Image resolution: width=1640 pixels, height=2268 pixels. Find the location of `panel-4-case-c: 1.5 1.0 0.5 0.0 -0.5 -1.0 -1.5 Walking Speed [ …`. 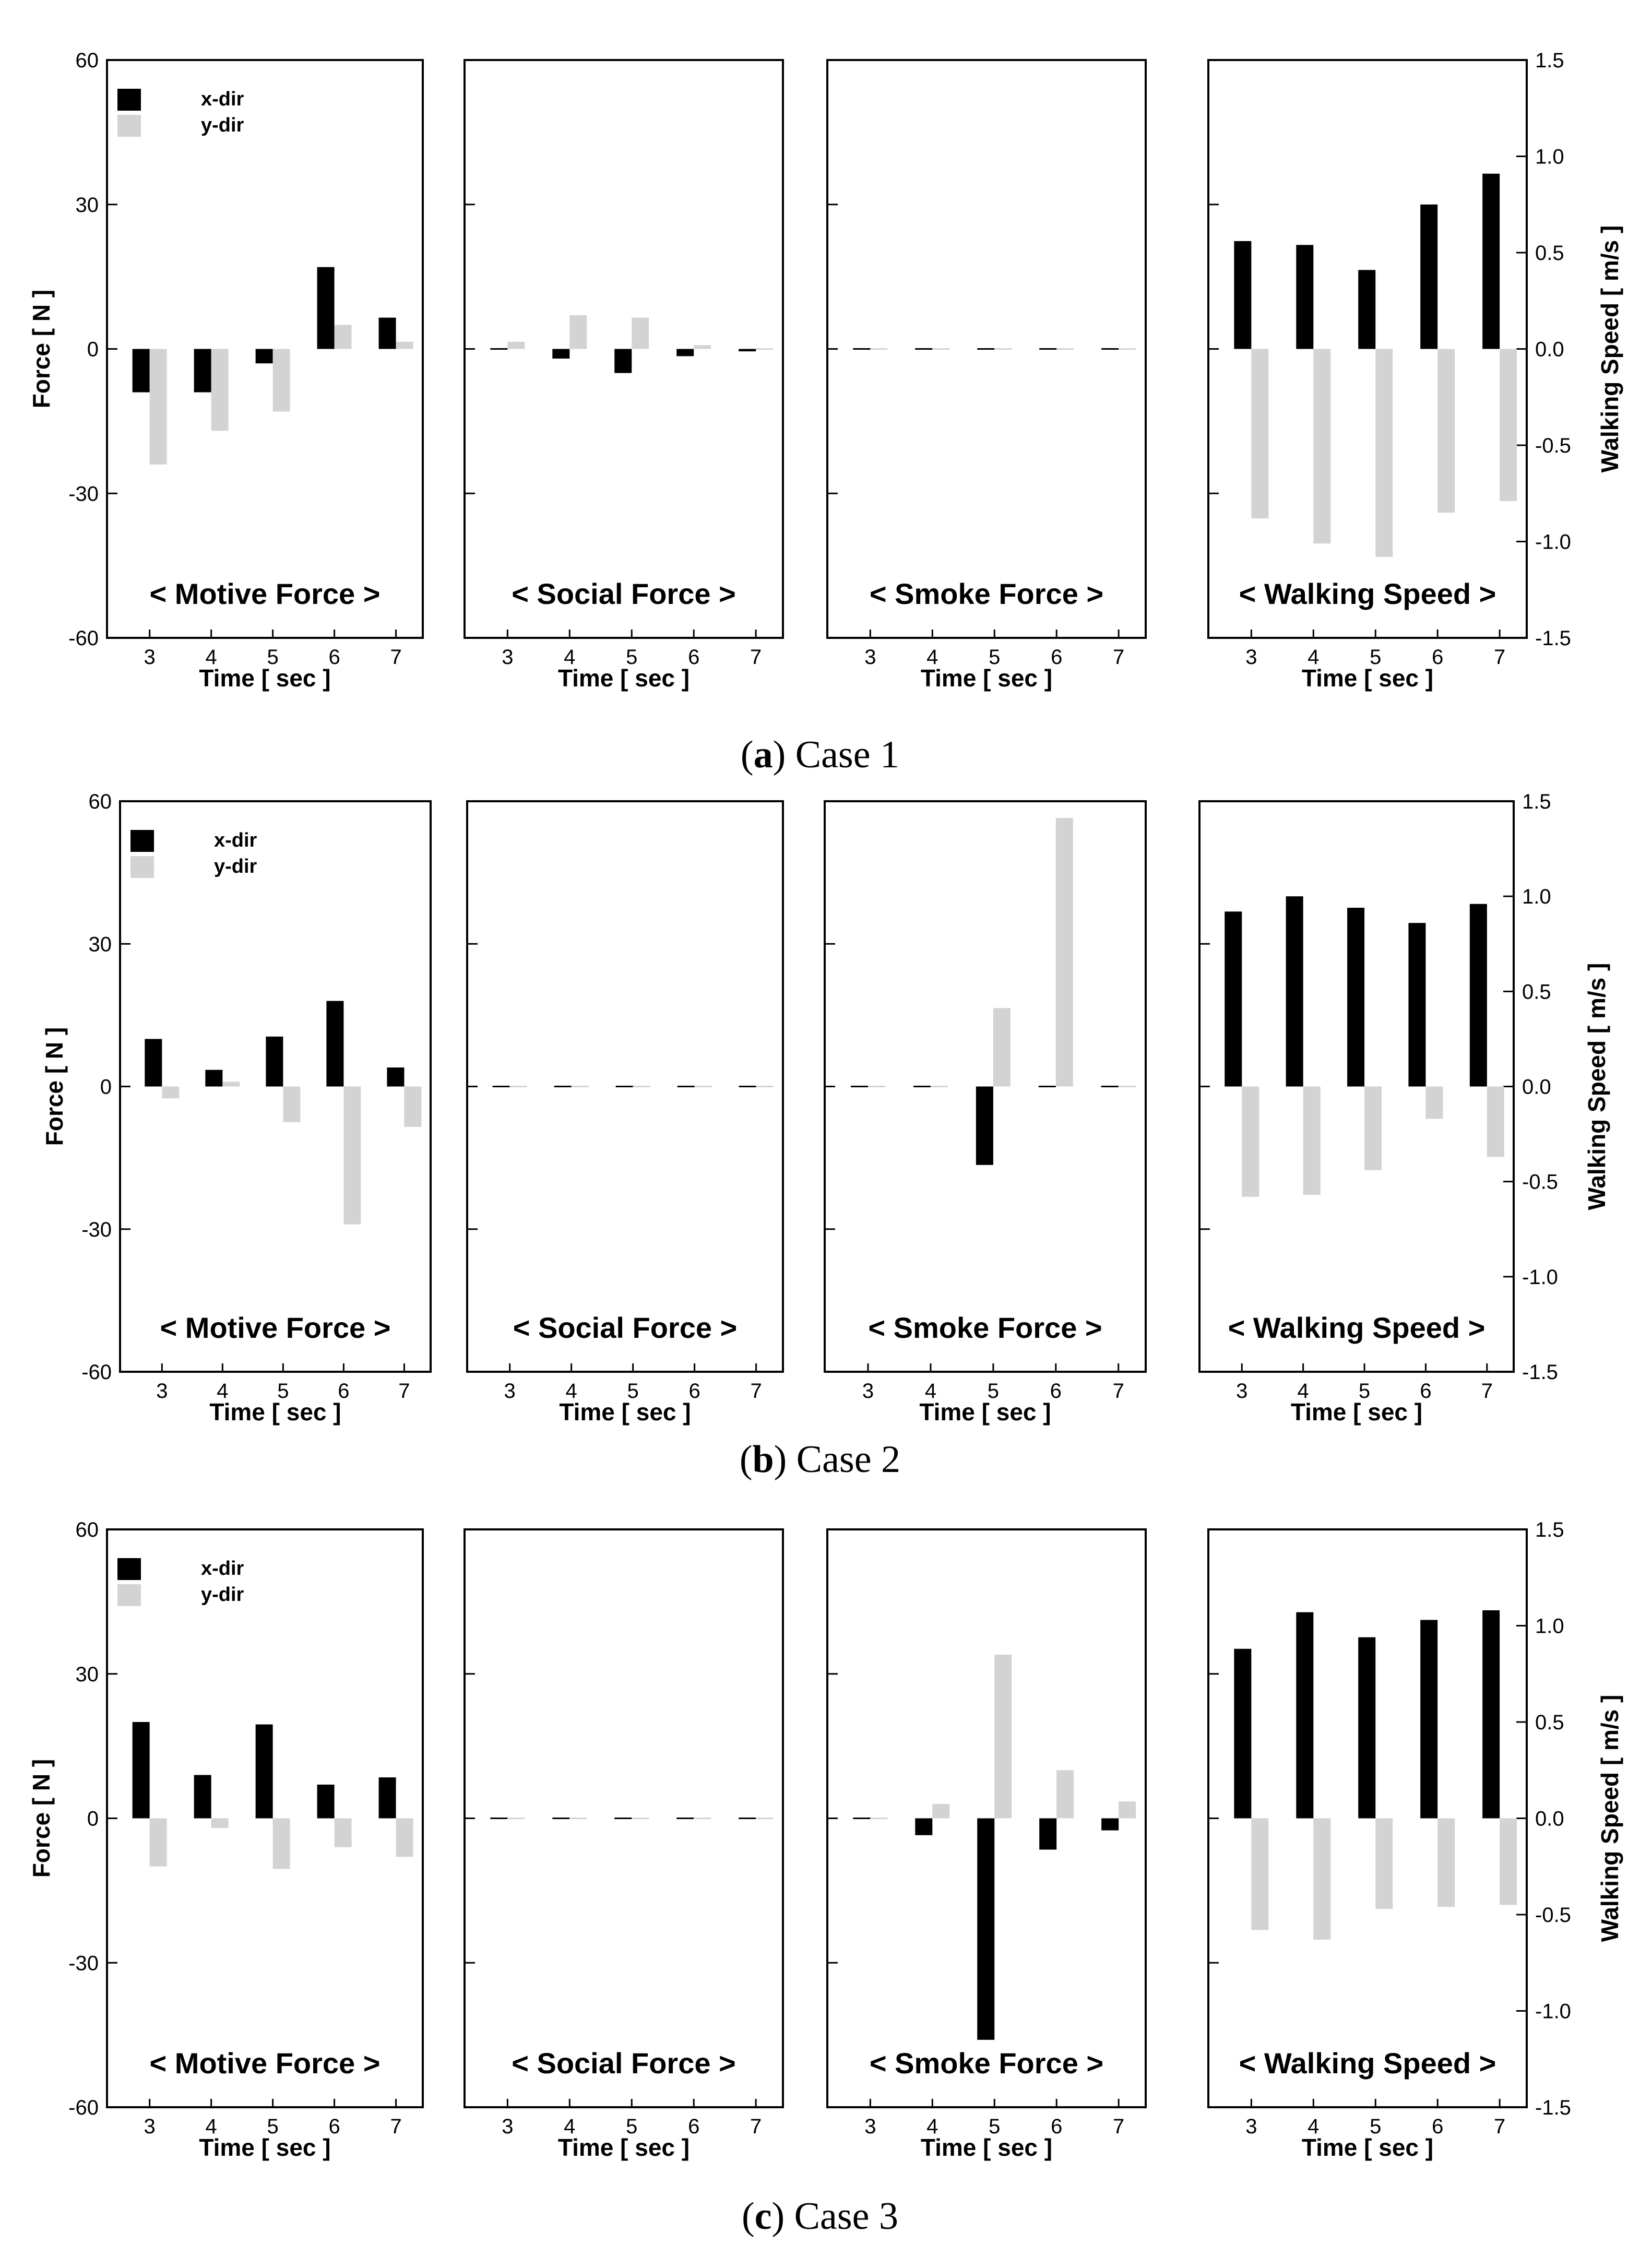

panel-4-case-c: 1.5 1.0 0.5 0.0 -0.5 -1.0 -1.5 Walking Speed [ … is located at coordinates (1415, 1840).